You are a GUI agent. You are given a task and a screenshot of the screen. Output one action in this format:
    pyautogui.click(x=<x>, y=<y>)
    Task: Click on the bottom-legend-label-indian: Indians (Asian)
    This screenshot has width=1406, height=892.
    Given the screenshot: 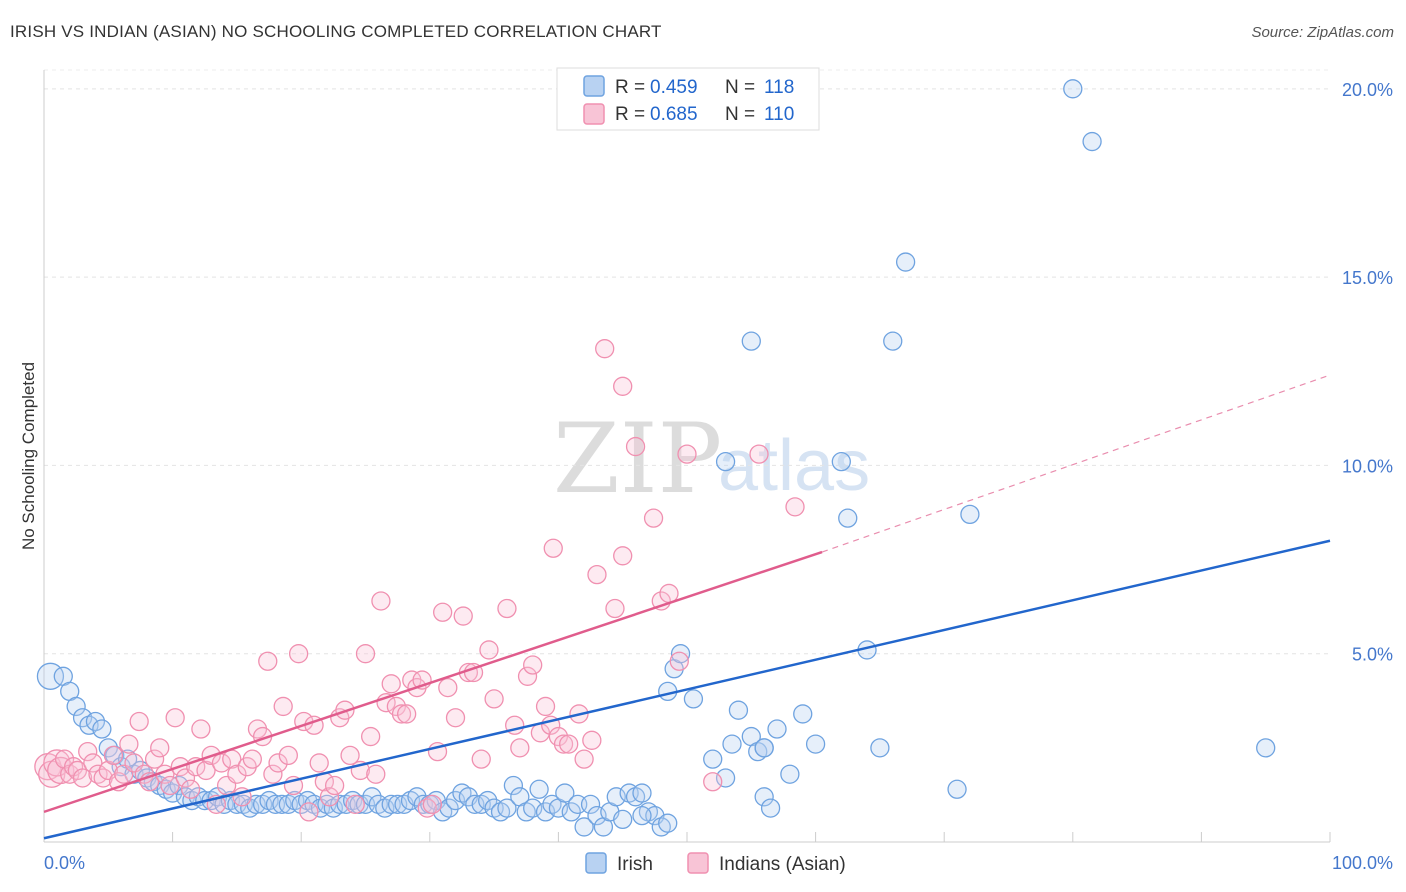 What is the action you would take?
    pyautogui.click(x=782, y=864)
    